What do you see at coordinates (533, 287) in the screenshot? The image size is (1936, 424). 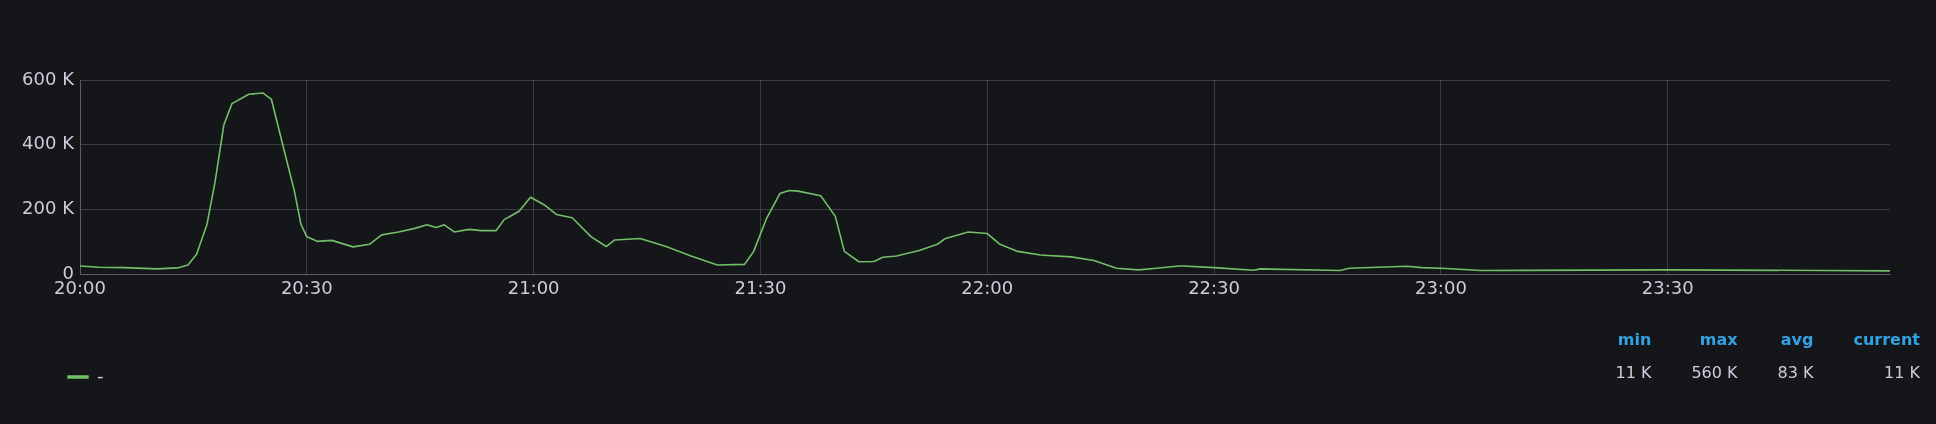 I see `x-tick-label: 21:00` at bounding box center [533, 287].